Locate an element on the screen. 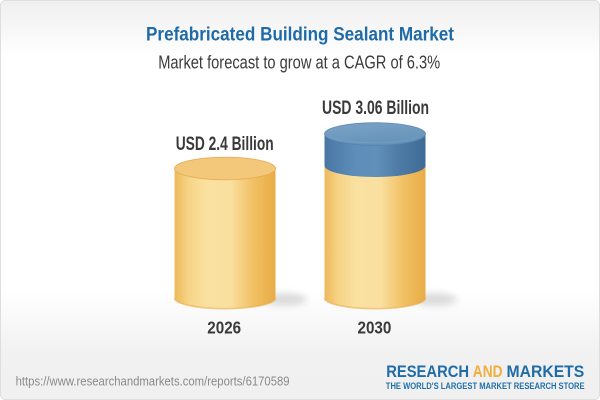  svg-text: MARKETS is located at coordinates (546, 372).